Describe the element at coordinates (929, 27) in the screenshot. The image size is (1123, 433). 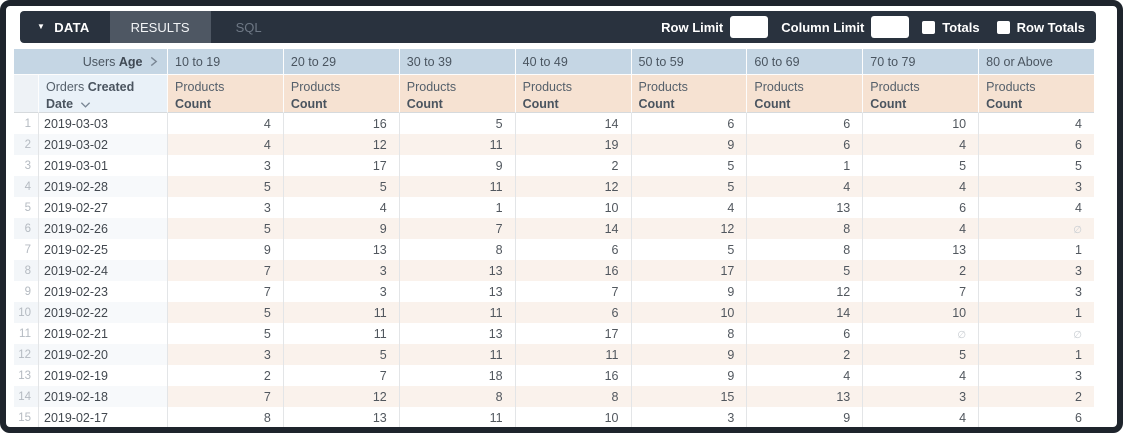
I see `totals-checkbox` at that location.